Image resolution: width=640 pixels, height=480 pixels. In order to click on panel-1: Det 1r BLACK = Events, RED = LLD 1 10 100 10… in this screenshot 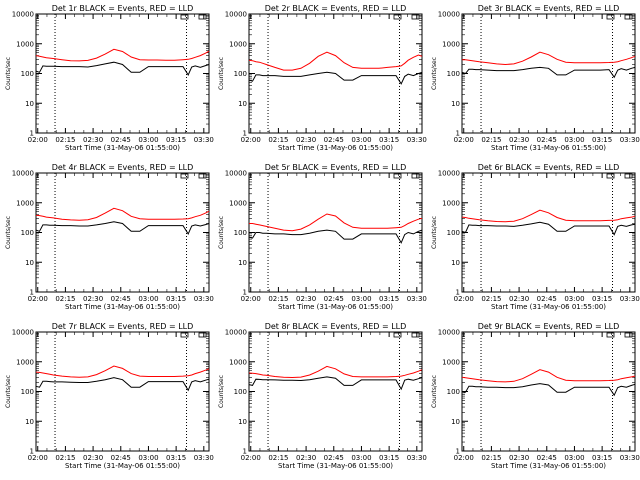, I will do `click(109, 78)`.